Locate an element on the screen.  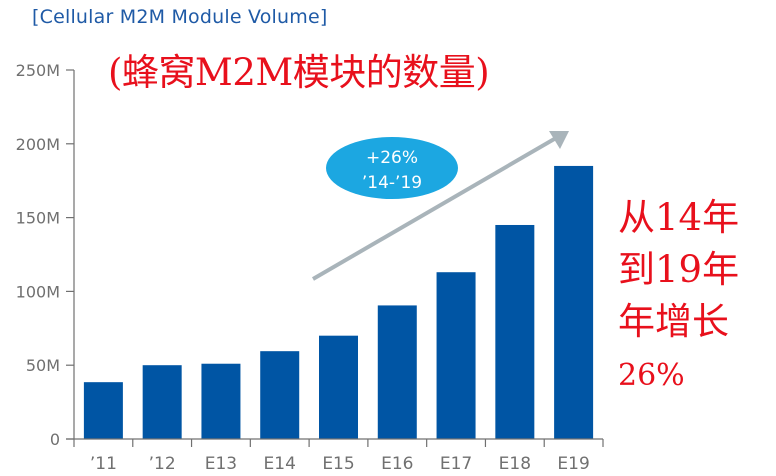
x-tick-label: ’11 is located at coordinates (103, 464).